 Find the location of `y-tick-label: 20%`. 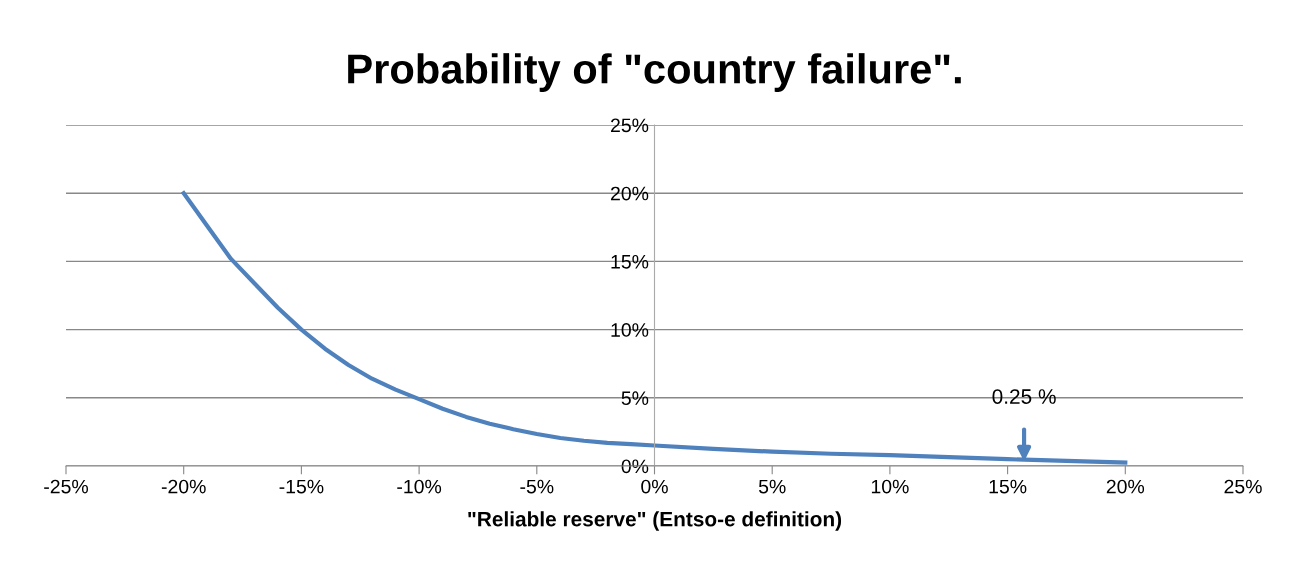

y-tick-label: 20% is located at coordinates (630, 193).